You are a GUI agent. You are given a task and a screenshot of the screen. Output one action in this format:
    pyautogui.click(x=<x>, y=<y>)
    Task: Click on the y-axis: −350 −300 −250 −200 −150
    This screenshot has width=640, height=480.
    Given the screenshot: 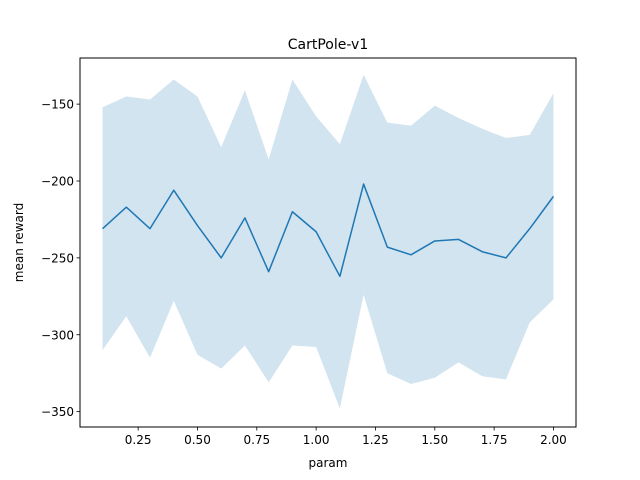 What is the action you would take?
    pyautogui.click(x=60, y=258)
    